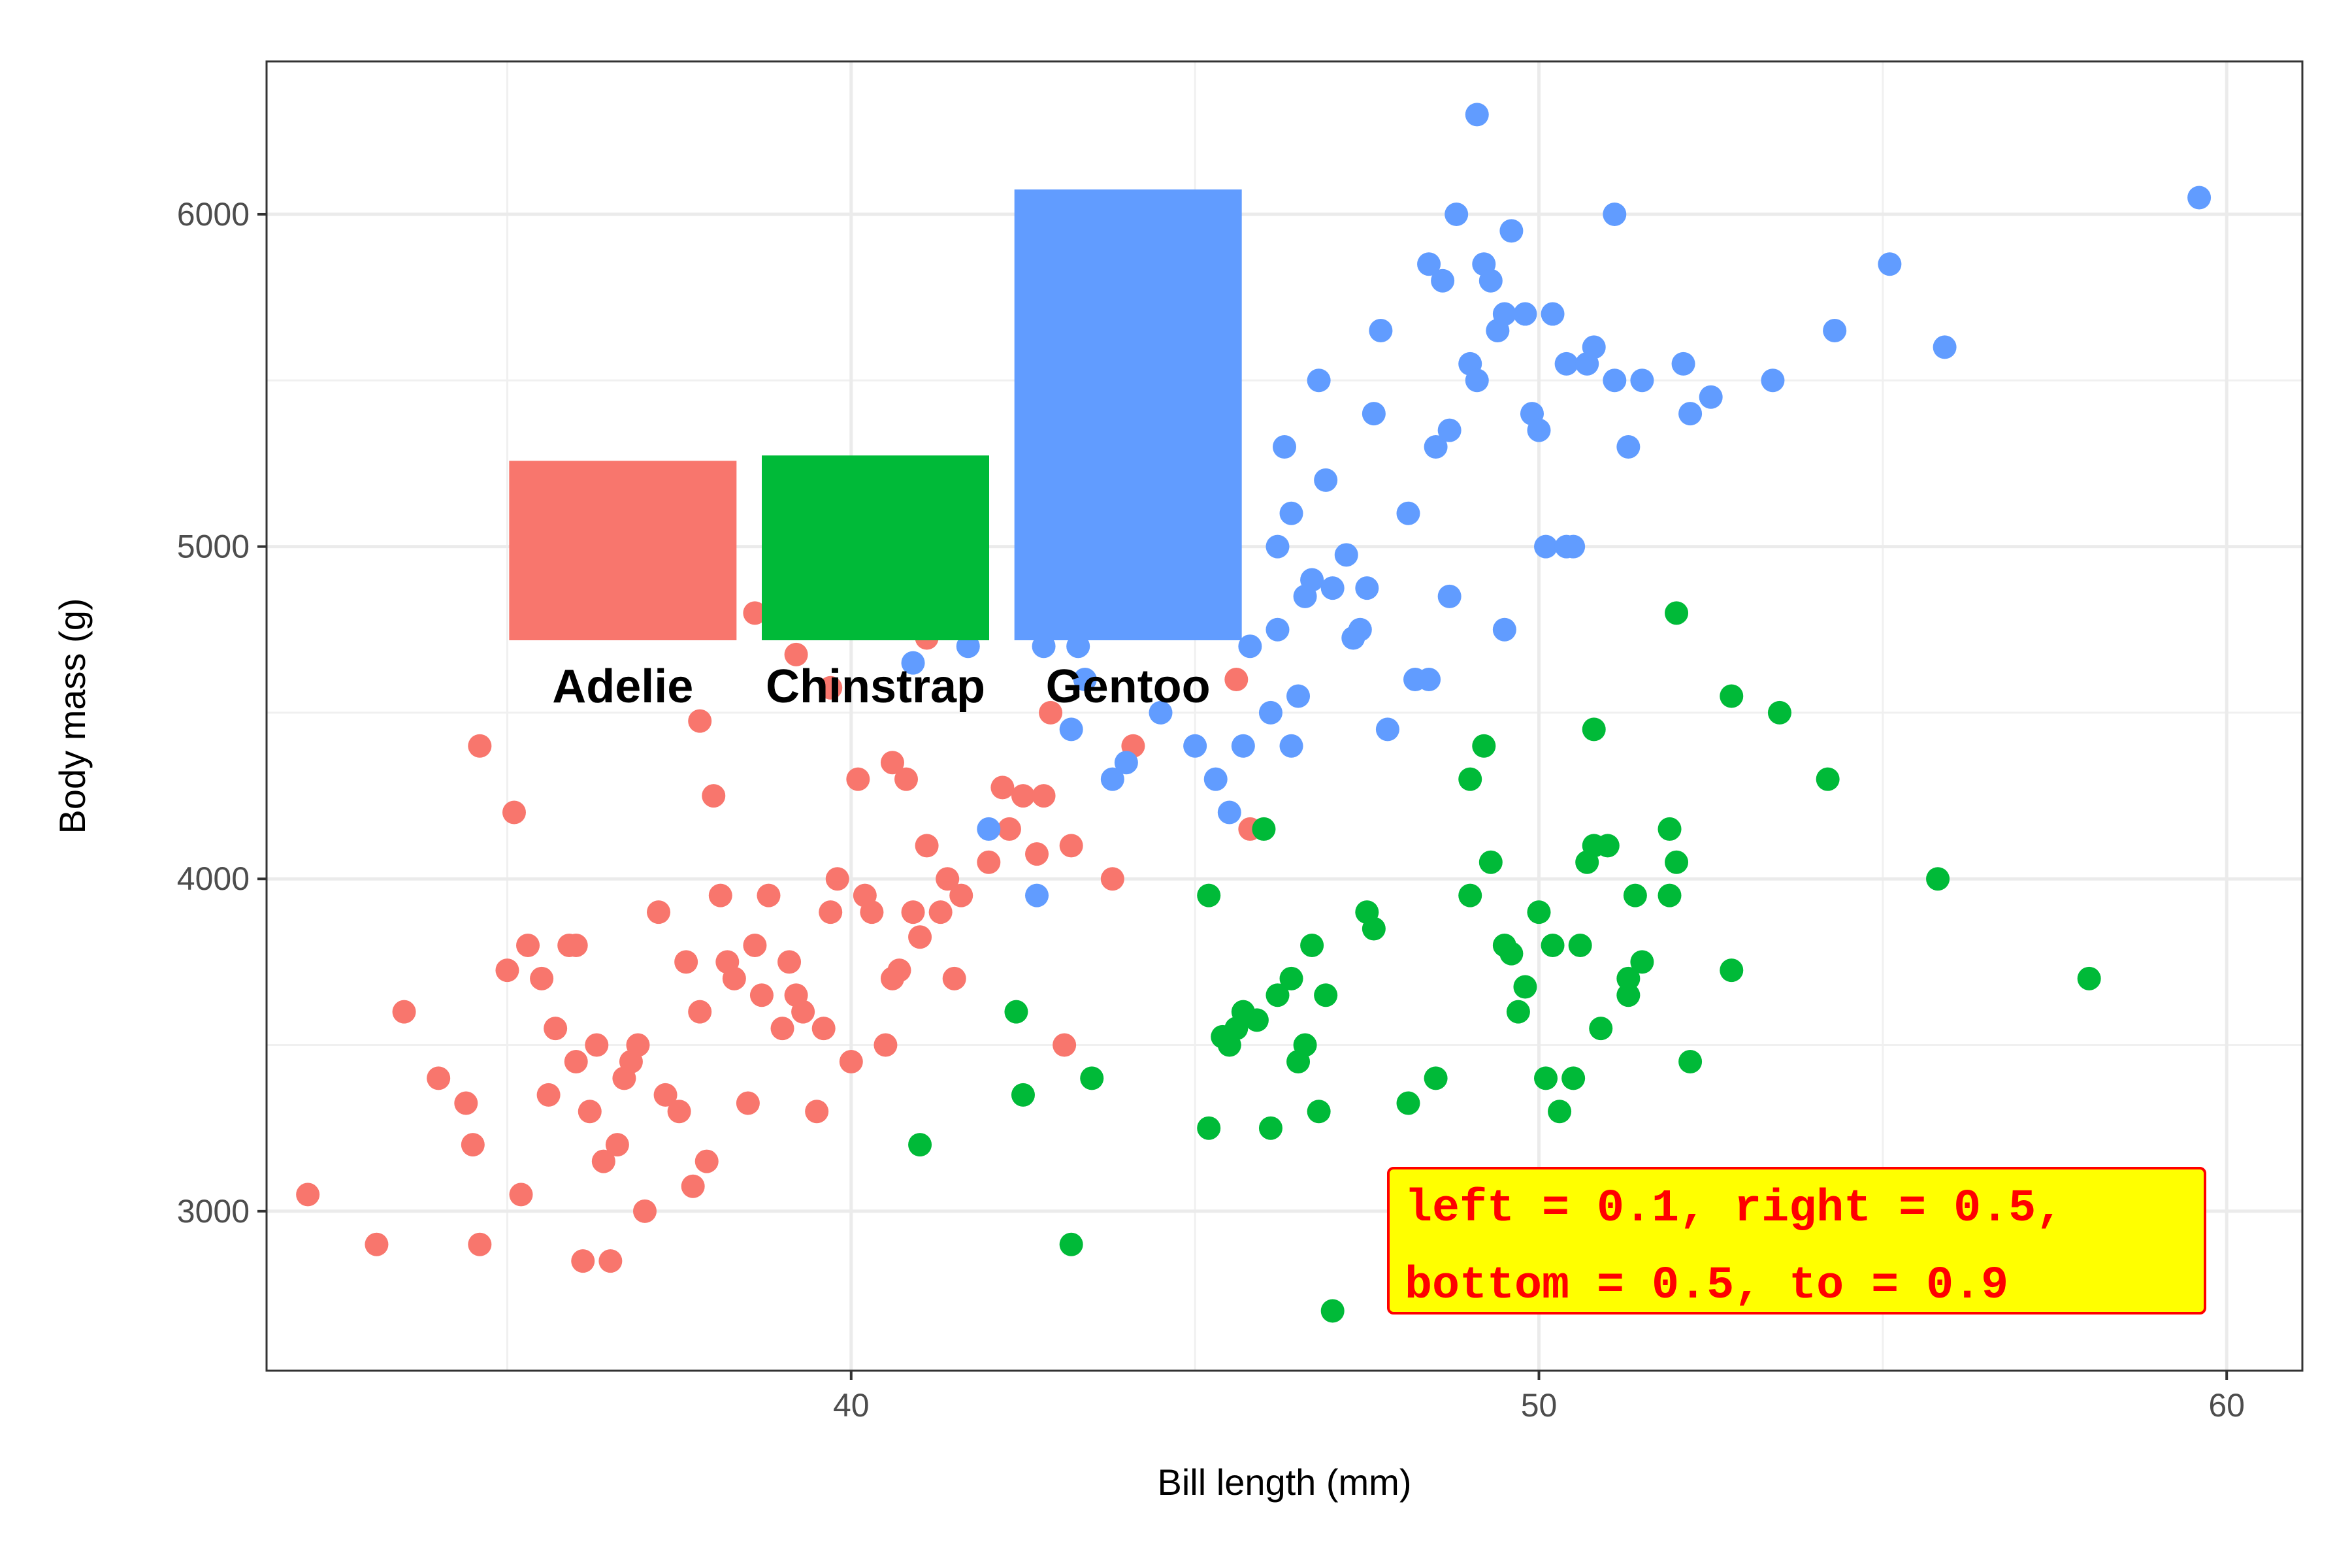 The height and width of the screenshot is (1568, 2352). What do you see at coordinates (1128, 687) in the screenshot?
I see `inset-label-gentoo: Gentoo` at bounding box center [1128, 687].